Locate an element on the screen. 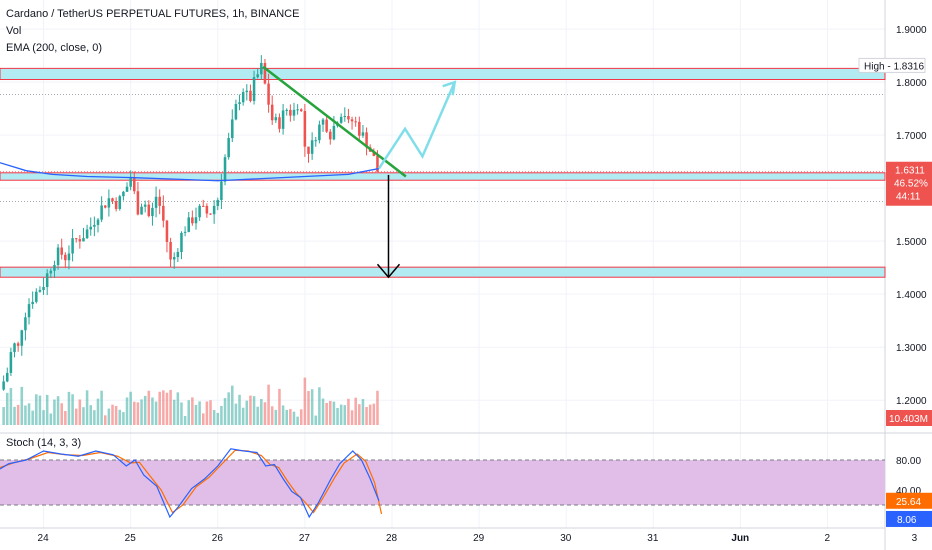 The height and width of the screenshot is (550, 932). descending-trendline is located at coordinates (334, 121).